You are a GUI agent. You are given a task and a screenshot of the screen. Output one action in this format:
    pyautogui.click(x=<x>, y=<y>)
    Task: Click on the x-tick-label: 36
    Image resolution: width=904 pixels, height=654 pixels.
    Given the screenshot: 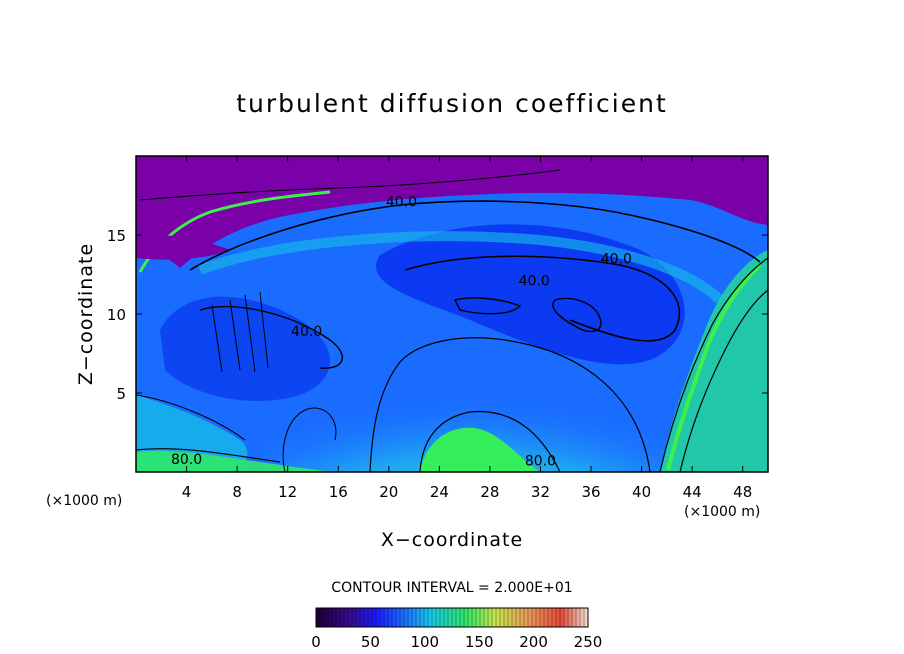 What is the action you would take?
    pyautogui.click(x=590, y=492)
    